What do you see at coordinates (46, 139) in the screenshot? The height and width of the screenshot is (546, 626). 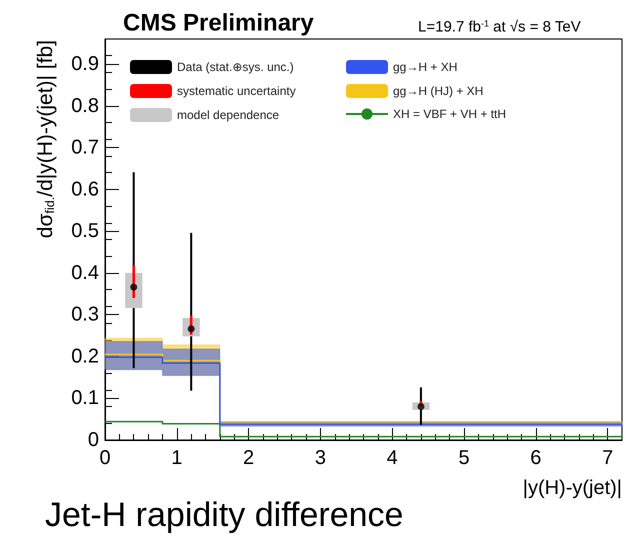 I see `y-axis-title: dσfid./d|y(H)-y(jet)| [fb]` at bounding box center [46, 139].